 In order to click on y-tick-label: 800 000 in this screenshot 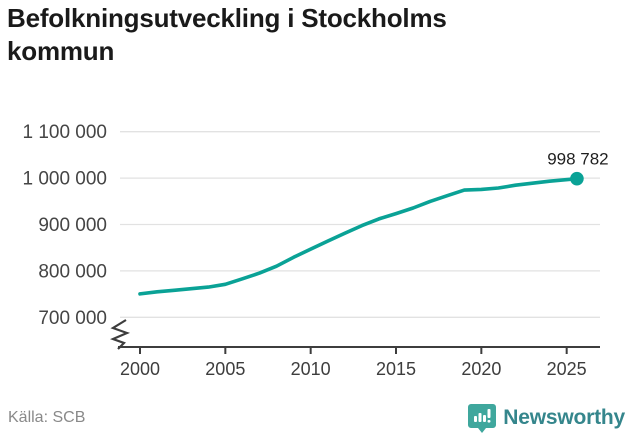, I will do `click(72, 271)`.